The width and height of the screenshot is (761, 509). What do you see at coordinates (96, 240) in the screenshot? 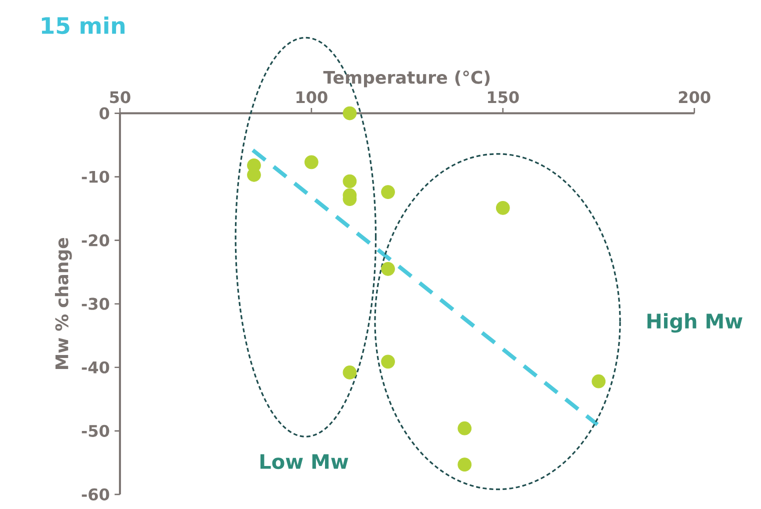
I see `y-tick-label: -20` at bounding box center [96, 240].